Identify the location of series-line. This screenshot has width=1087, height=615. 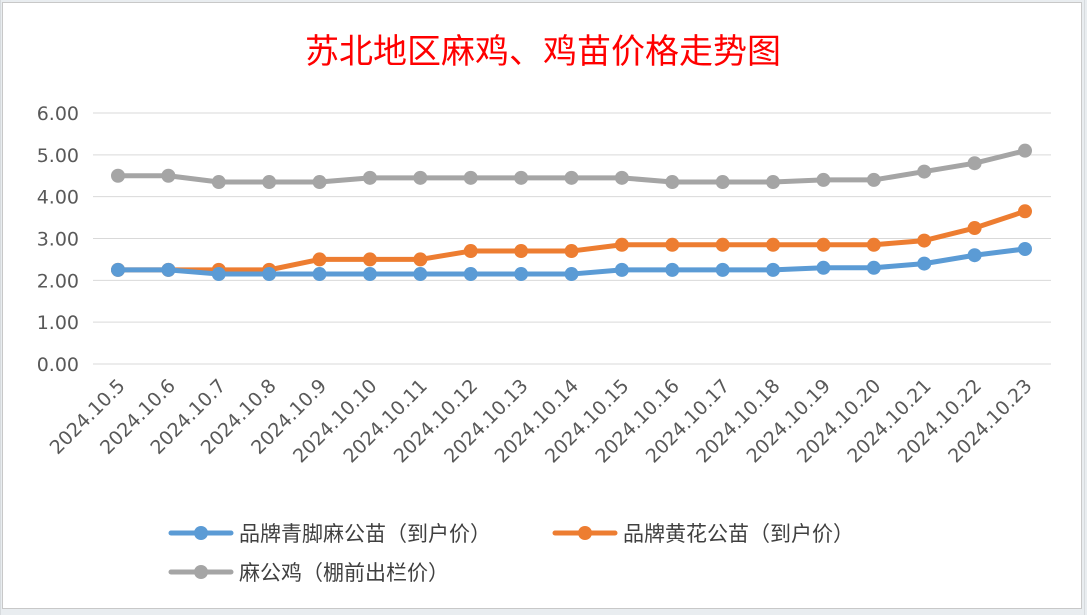
(571, 240).